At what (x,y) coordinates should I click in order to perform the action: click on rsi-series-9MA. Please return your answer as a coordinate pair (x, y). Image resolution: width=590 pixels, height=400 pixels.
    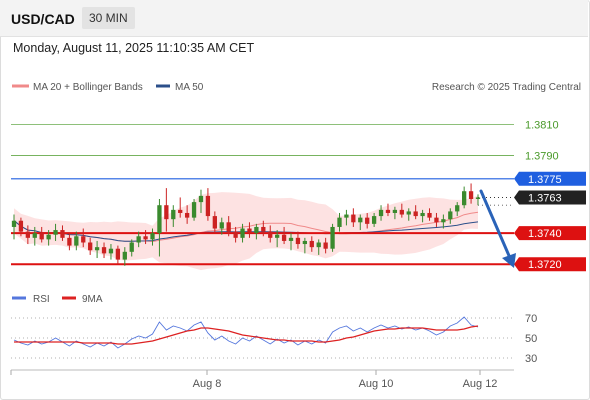
    Looking at the image, I should click on (246, 335).